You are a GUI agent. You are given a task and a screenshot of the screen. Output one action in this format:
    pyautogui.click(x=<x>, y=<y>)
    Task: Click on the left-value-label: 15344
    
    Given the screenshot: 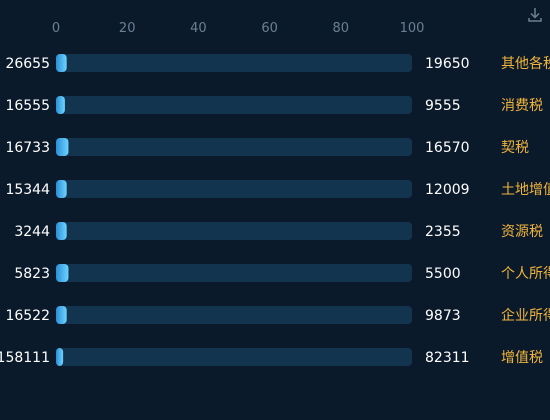 What is the action you would take?
    pyautogui.click(x=27, y=190)
    